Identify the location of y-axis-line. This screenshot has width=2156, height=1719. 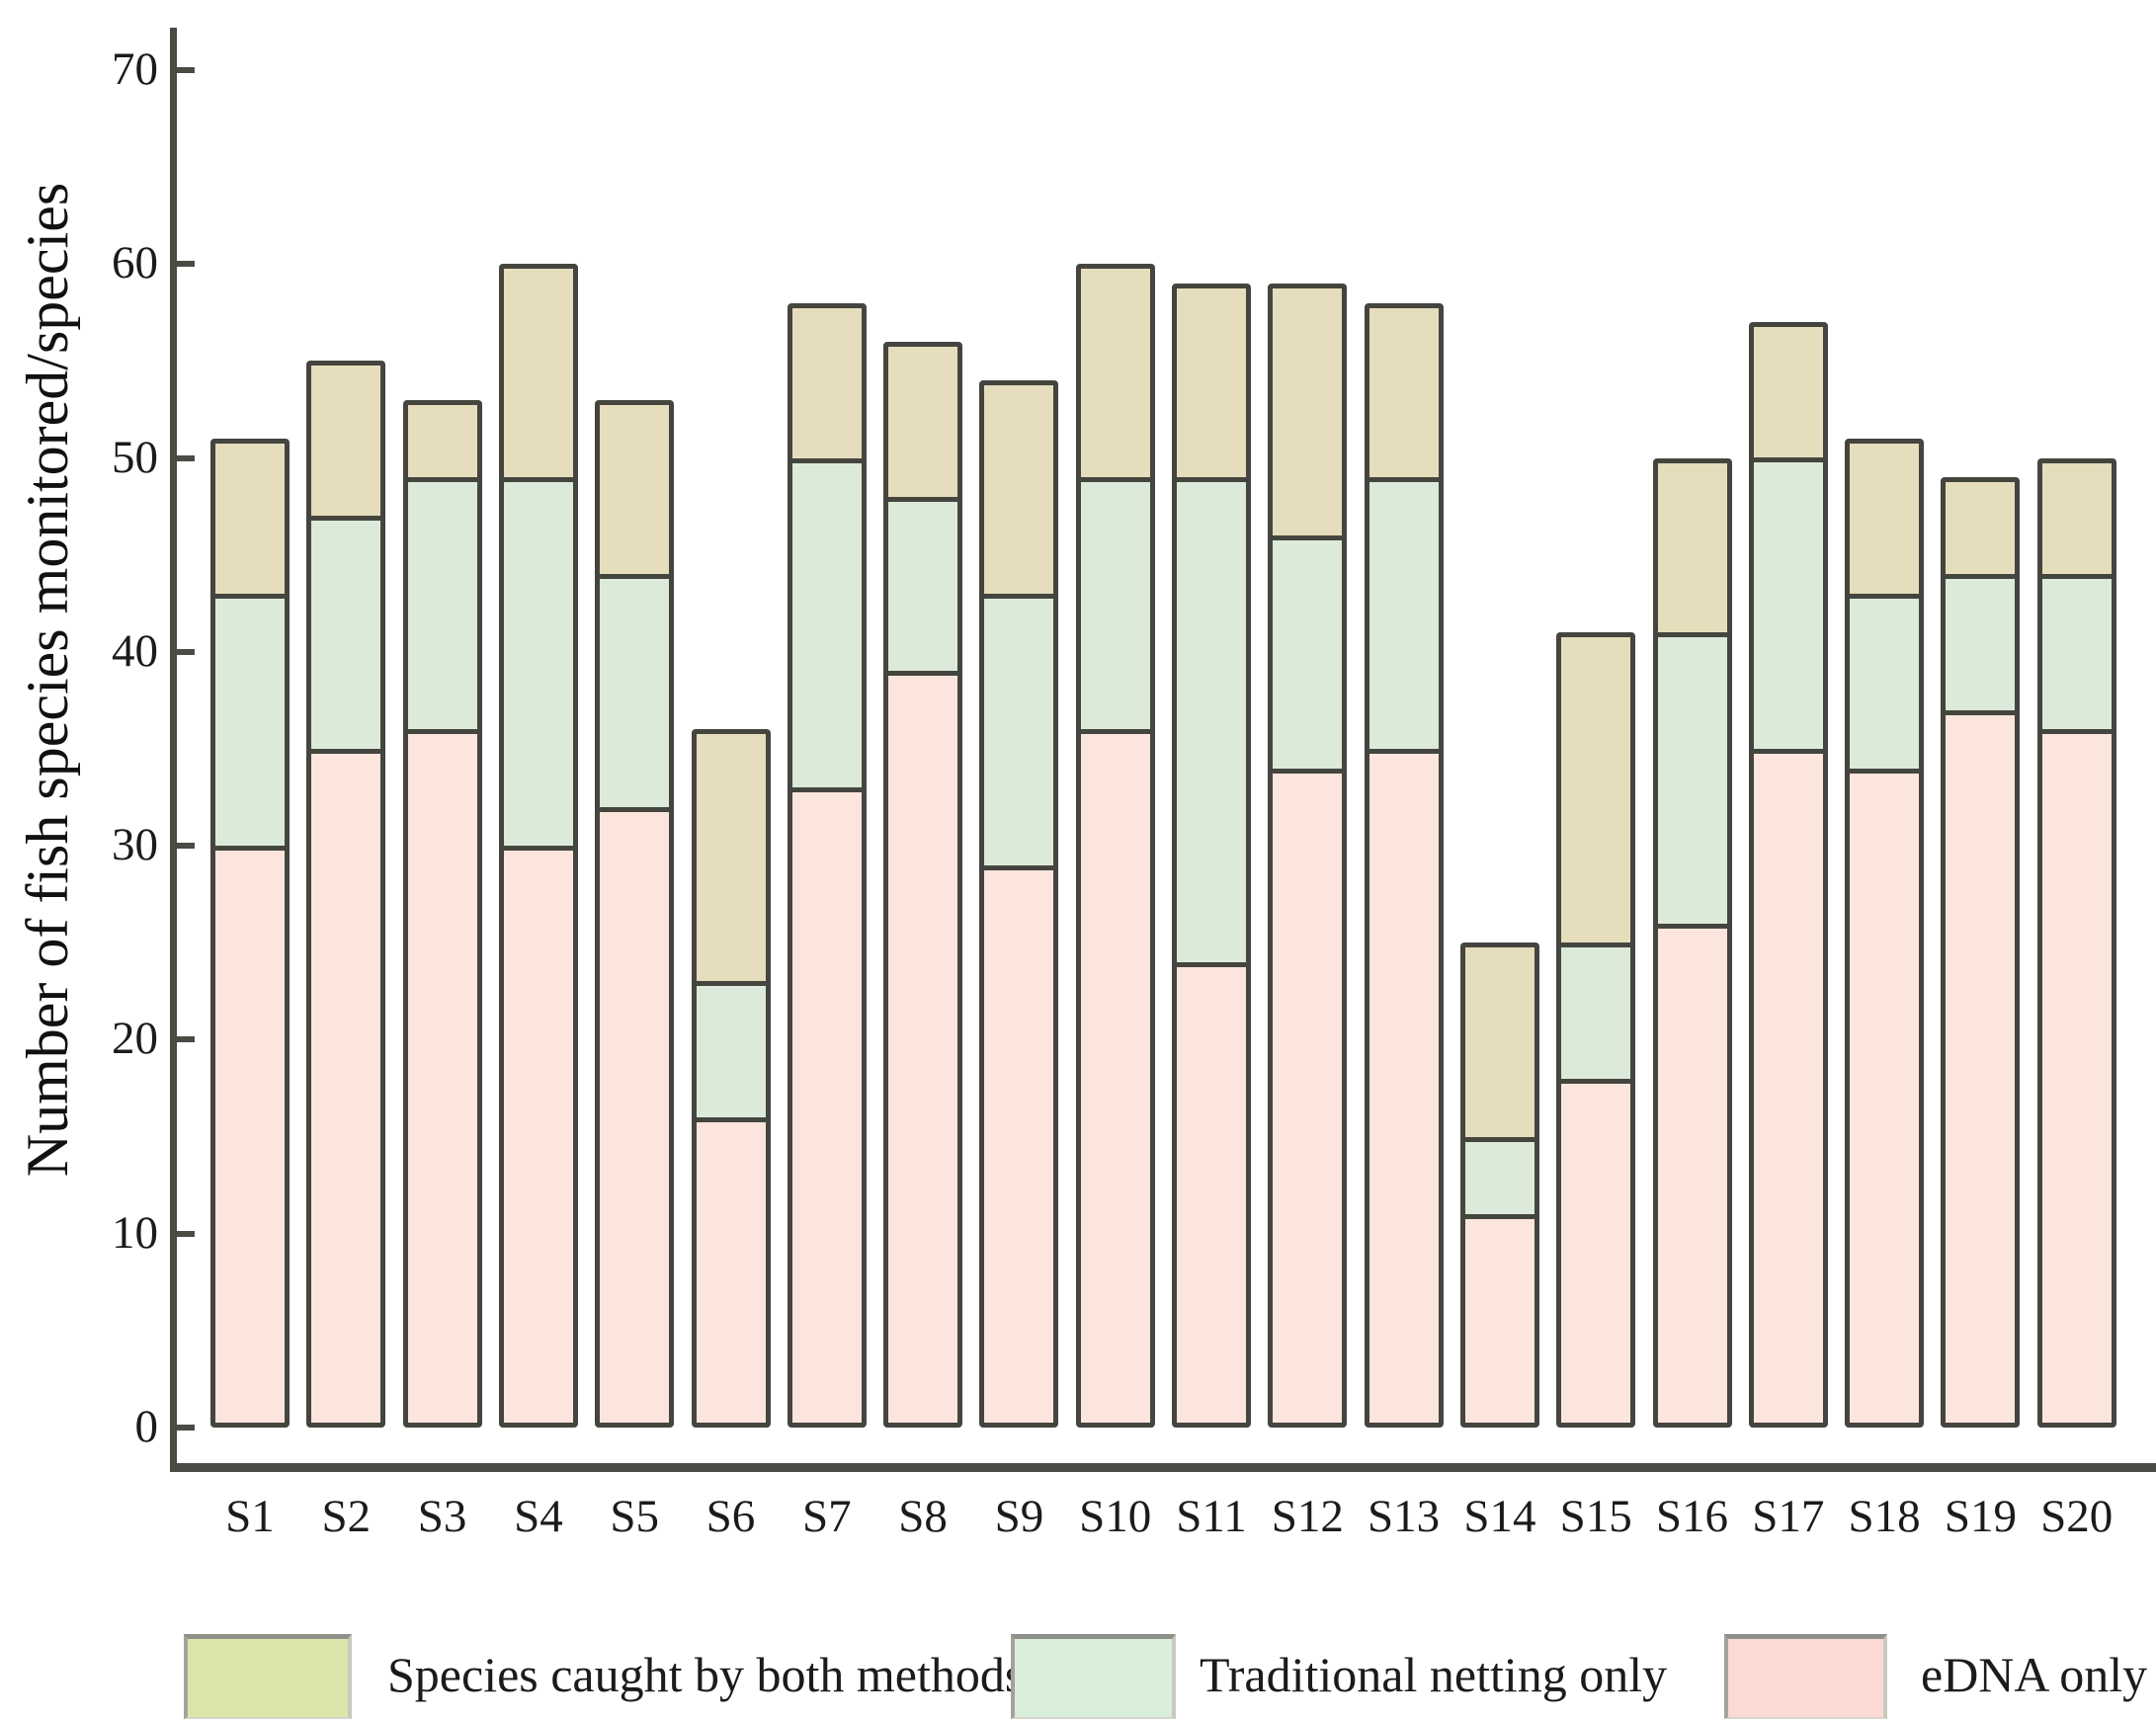
(174, 750).